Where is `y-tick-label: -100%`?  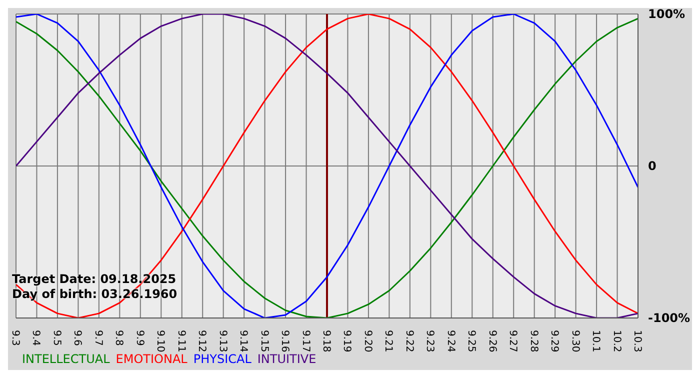 y-tick-label: -100% is located at coordinates (669, 318).